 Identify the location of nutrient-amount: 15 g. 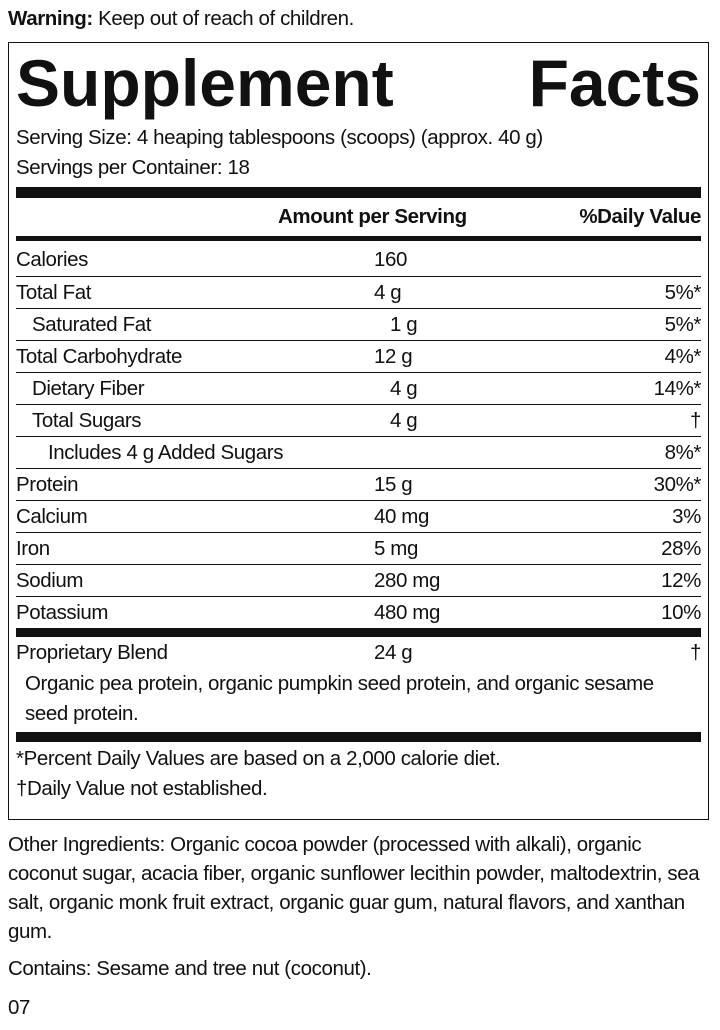
(393, 484).